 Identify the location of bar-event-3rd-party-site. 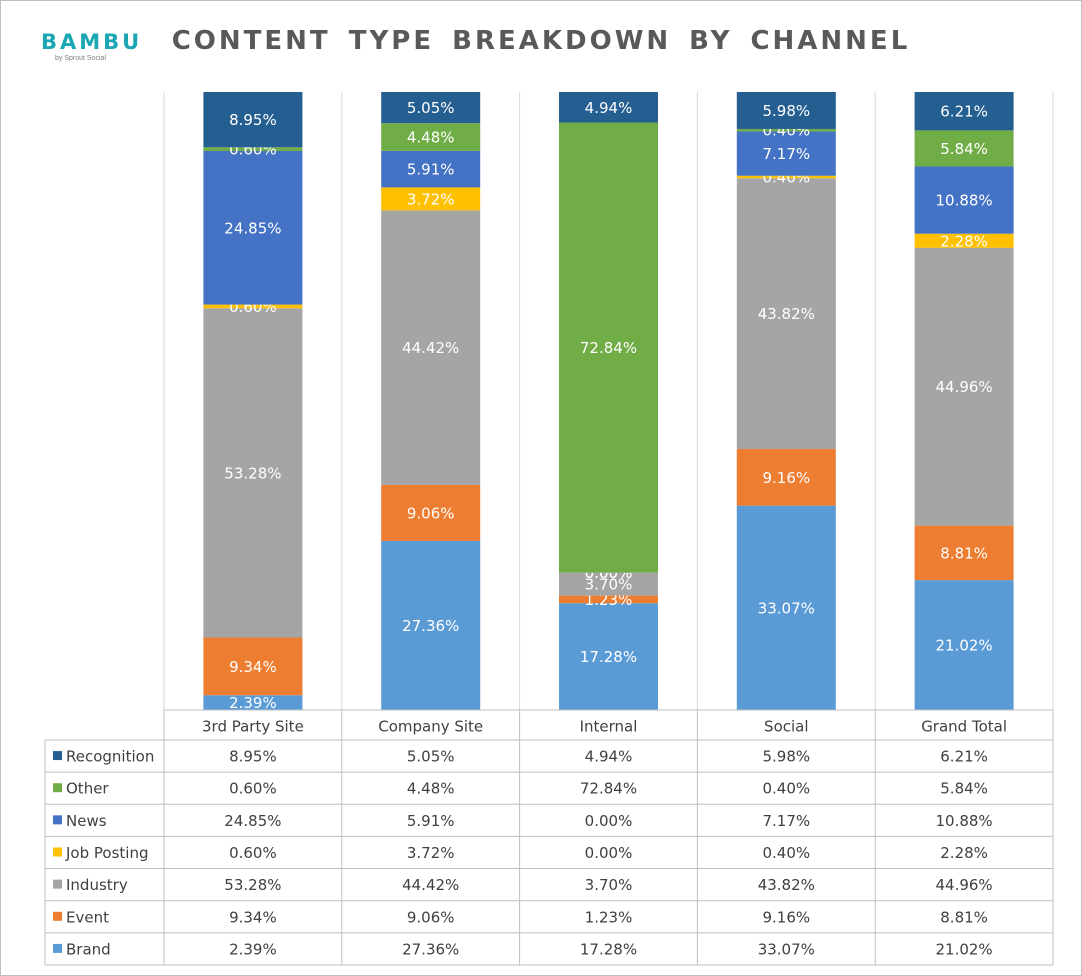
(253, 666).